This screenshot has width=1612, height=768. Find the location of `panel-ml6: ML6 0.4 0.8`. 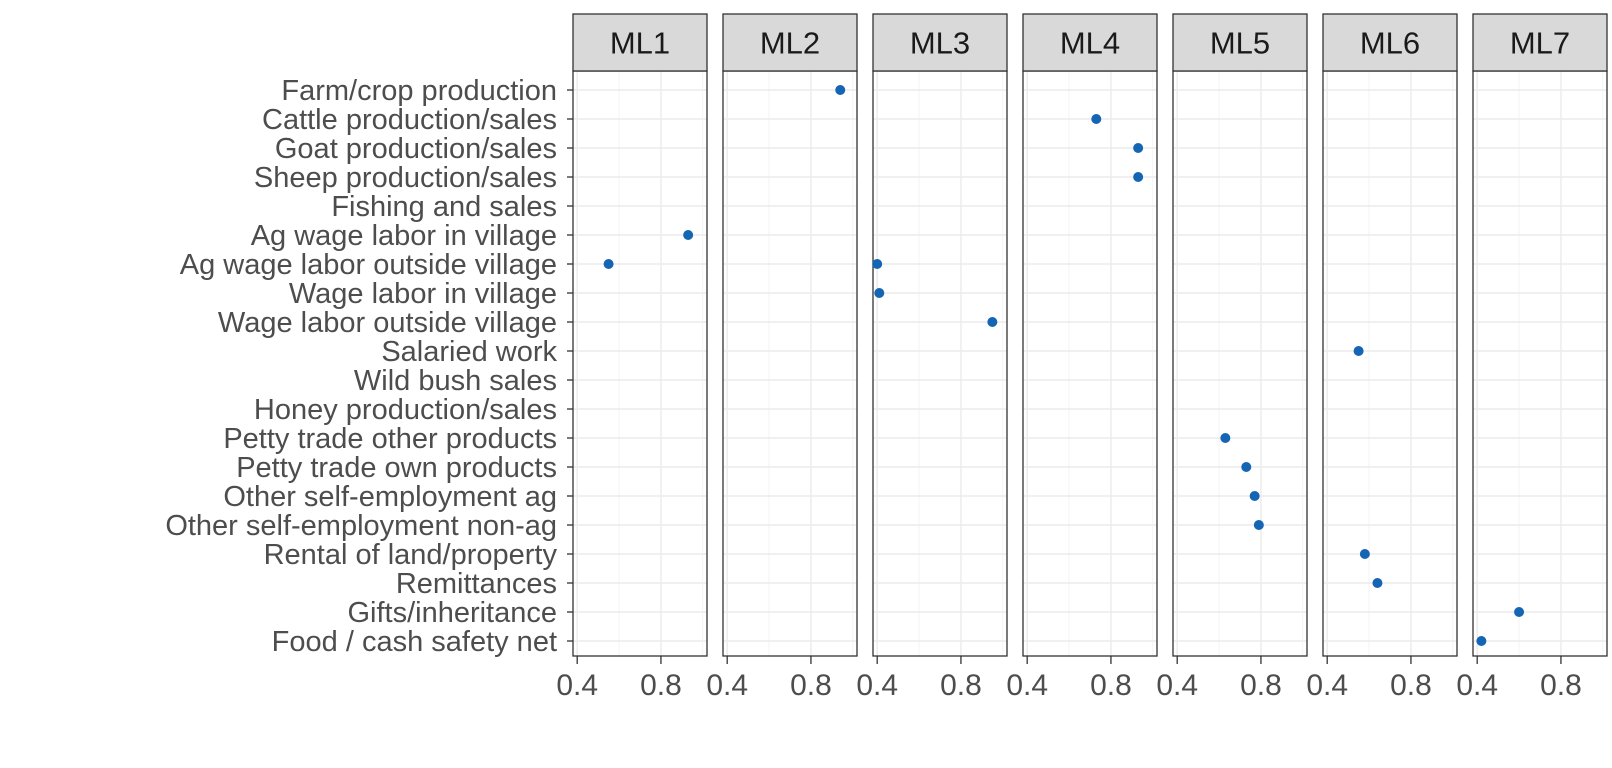

panel-ml6: ML6 0.4 0.8 is located at coordinates (1382, 357).